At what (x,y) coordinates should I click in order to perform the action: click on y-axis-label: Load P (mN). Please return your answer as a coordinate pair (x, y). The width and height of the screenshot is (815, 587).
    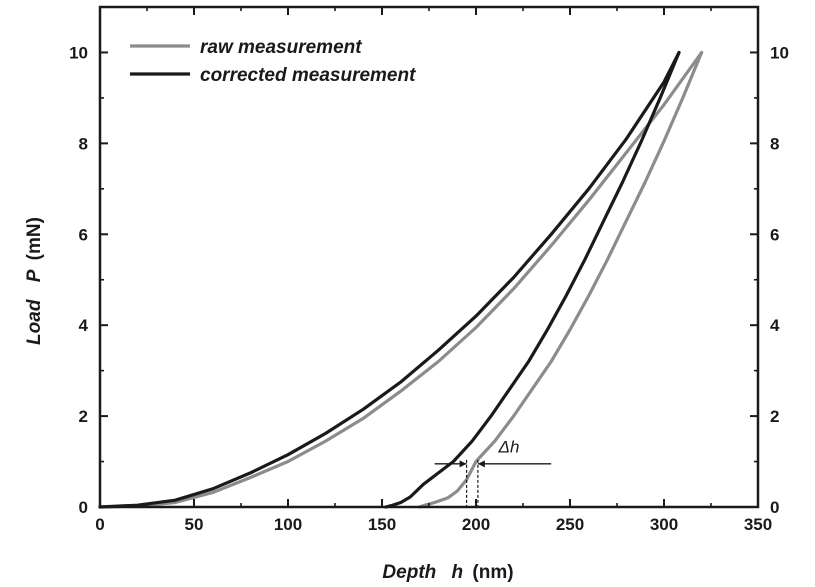
    Looking at the image, I should click on (34, 281).